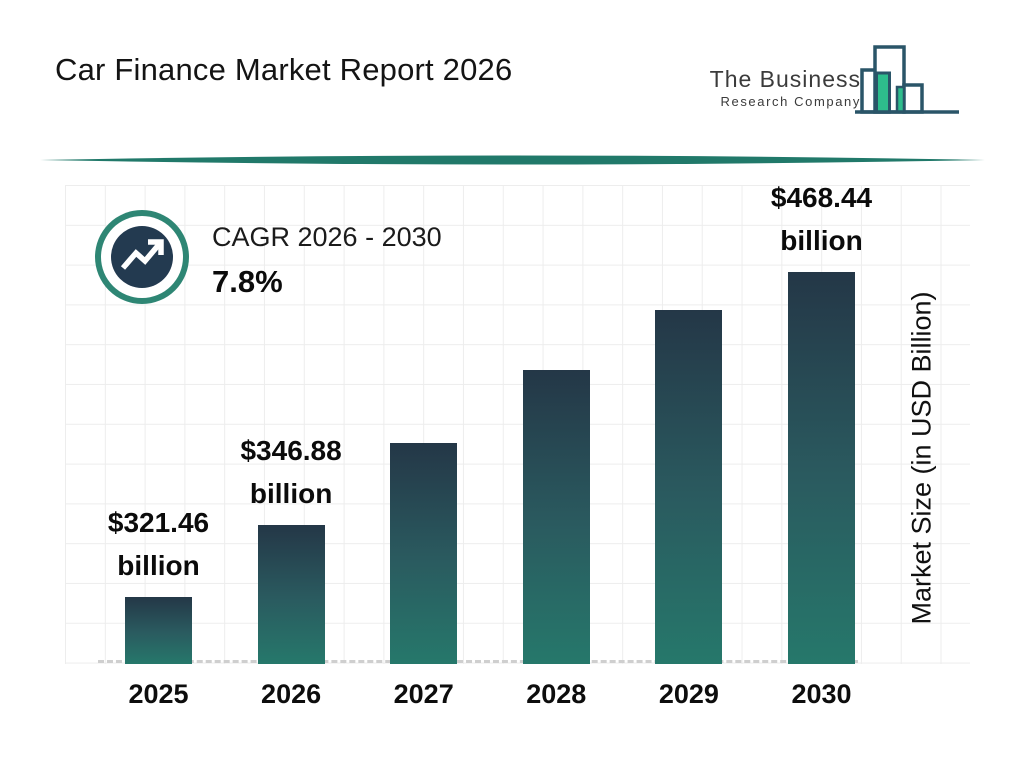 The height and width of the screenshot is (768, 1024). I want to click on company-logo-icon, so click(907, 79).